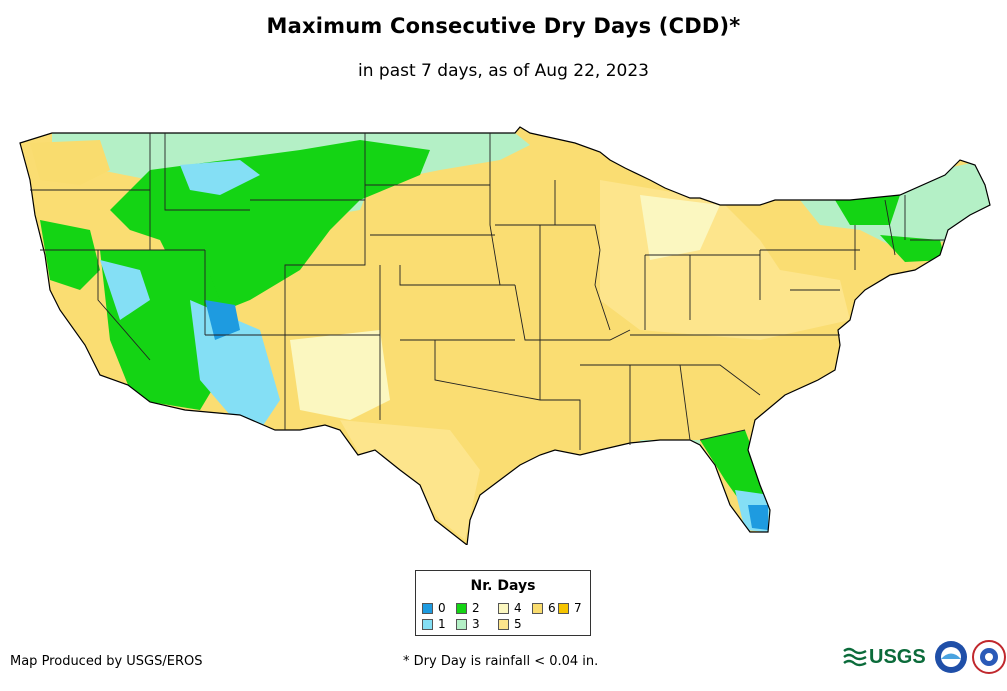 This screenshot has width=1007, height=691. I want to click on legend-item-4: 4, so click(510, 608).